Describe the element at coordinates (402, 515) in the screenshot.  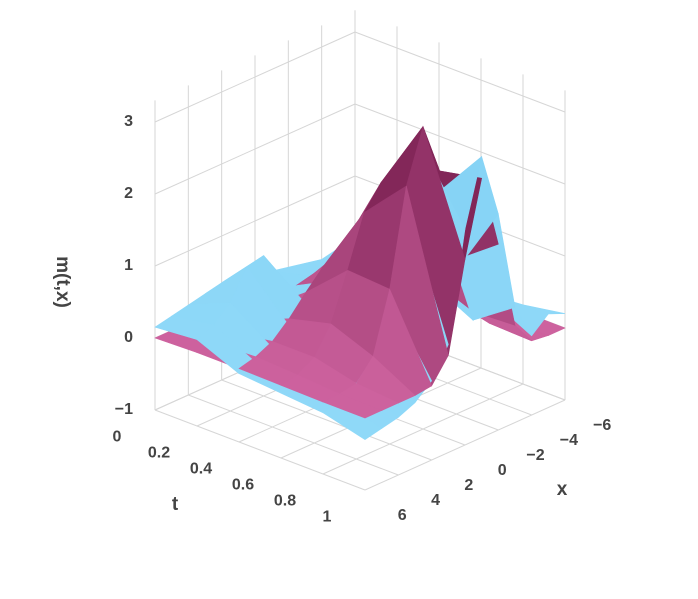
I see `x-tick-label: 6` at that location.